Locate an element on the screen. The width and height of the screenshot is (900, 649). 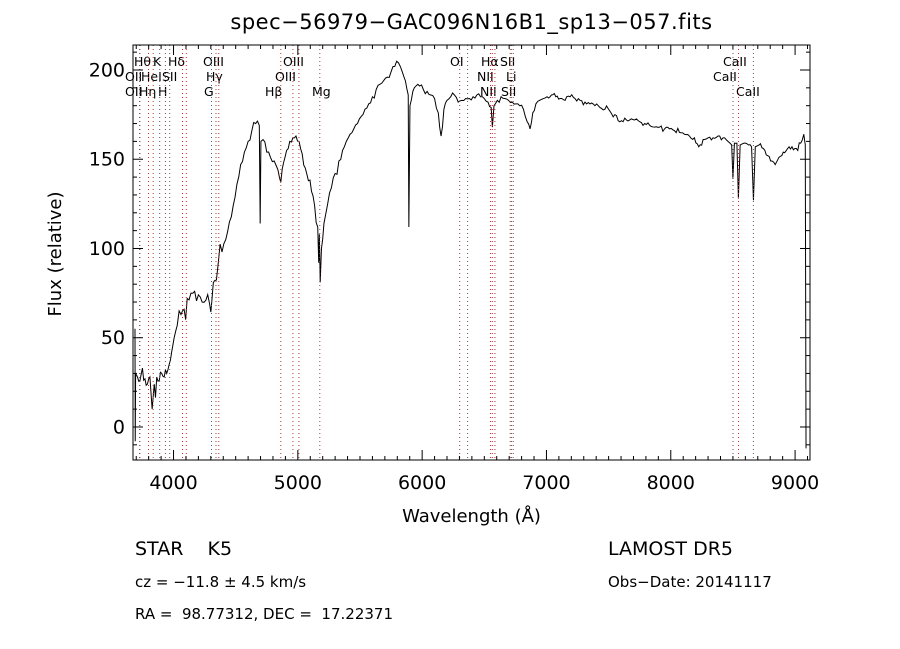
spectral-line-label: OI is located at coordinates (457, 61).